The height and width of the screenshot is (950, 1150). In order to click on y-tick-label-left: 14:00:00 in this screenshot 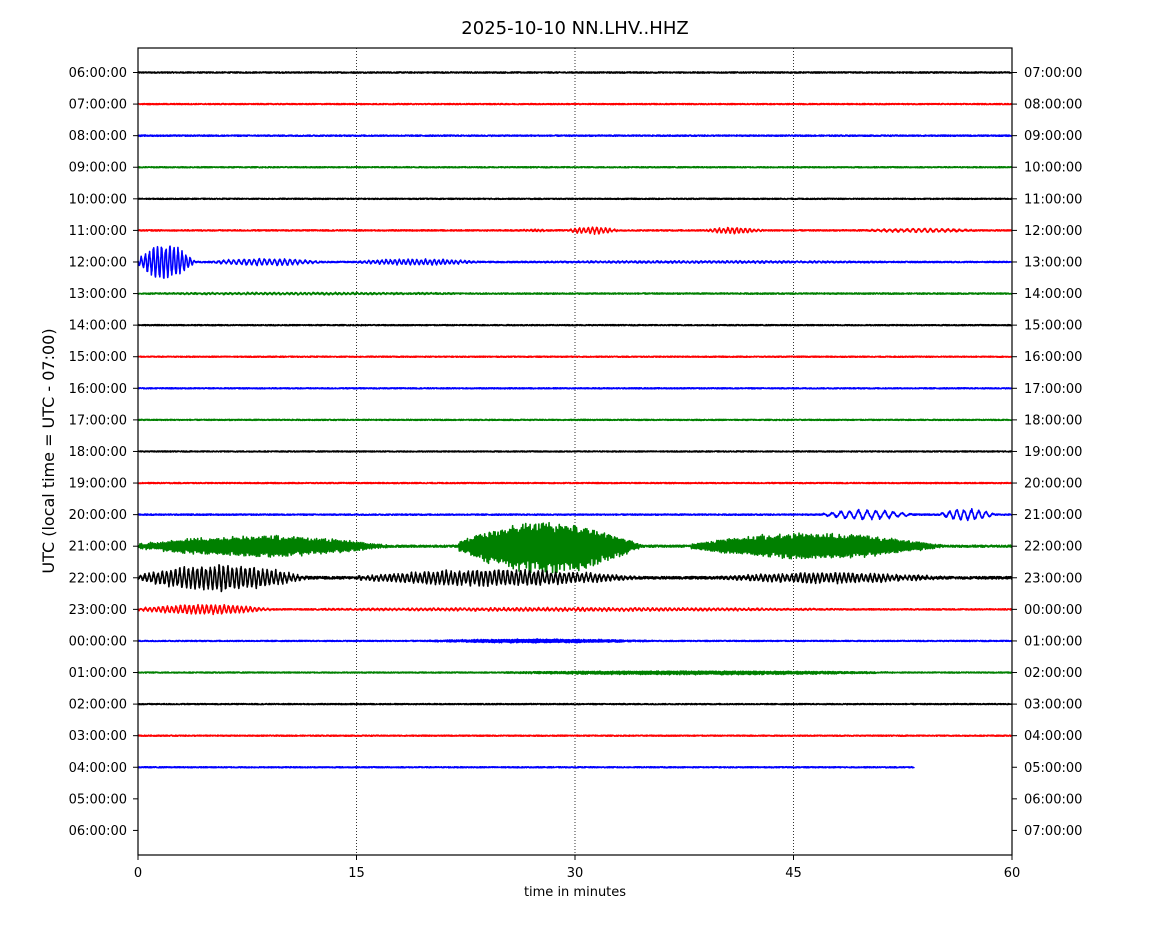, I will do `click(98, 326)`.